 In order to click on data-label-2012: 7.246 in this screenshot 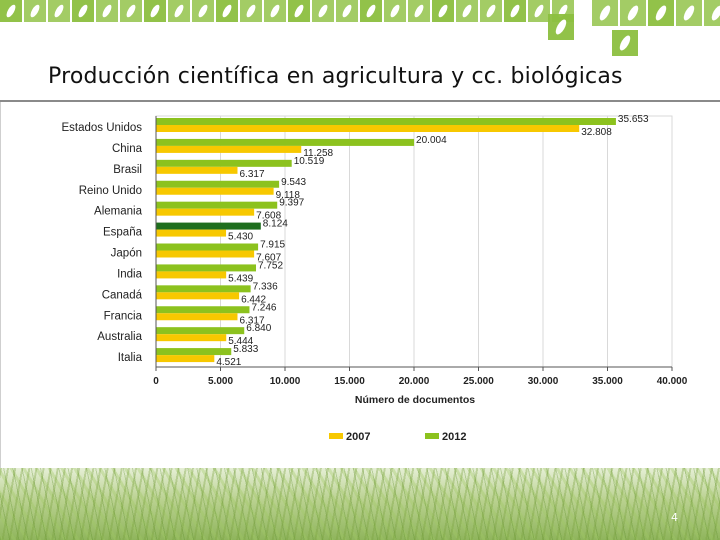, I will do `click(263, 307)`.